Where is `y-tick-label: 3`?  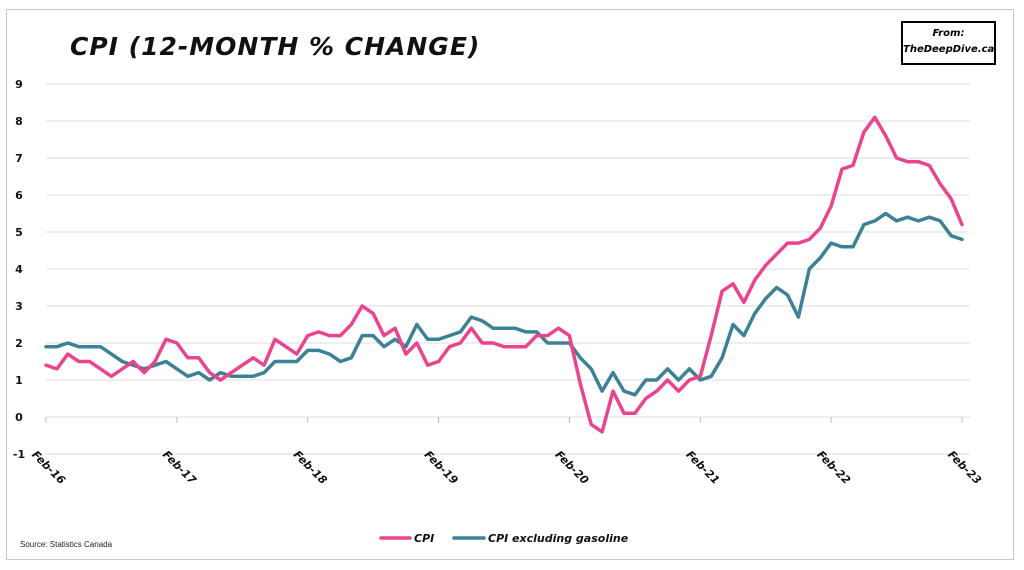
y-tick-label: 3 is located at coordinates (19, 306).